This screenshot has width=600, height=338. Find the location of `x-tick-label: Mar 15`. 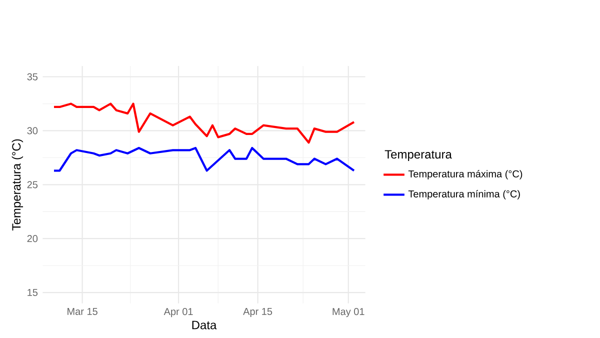

x-tick-label: Mar 15 is located at coordinates (83, 312).